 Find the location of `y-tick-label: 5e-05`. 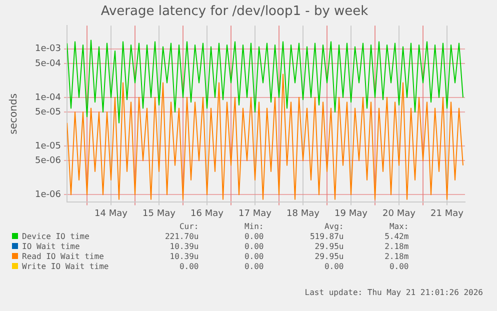

y-tick-label: 5e-05 is located at coordinates (48, 112).